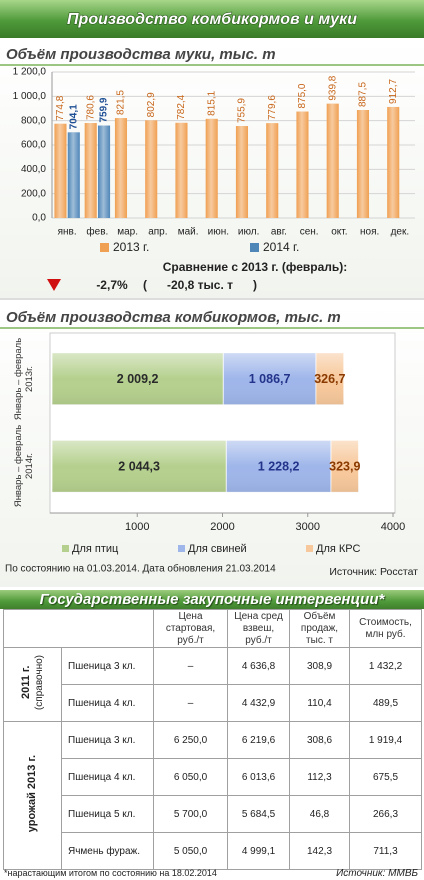 The image size is (424, 880). I want to click on group-cell: 2011 г. (справочно), so click(32, 684).